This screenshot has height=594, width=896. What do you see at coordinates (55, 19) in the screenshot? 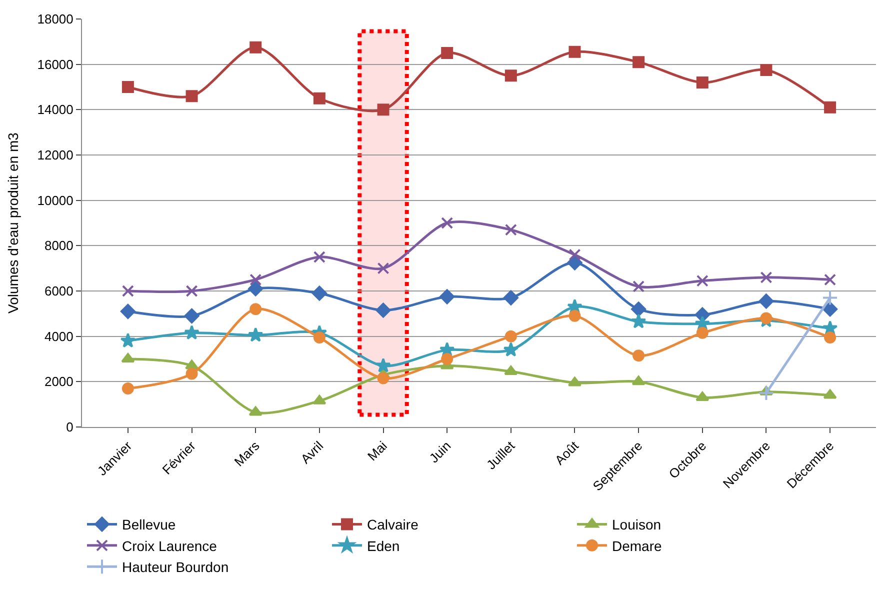
I see `y-tick-label: 18000` at bounding box center [55, 19].